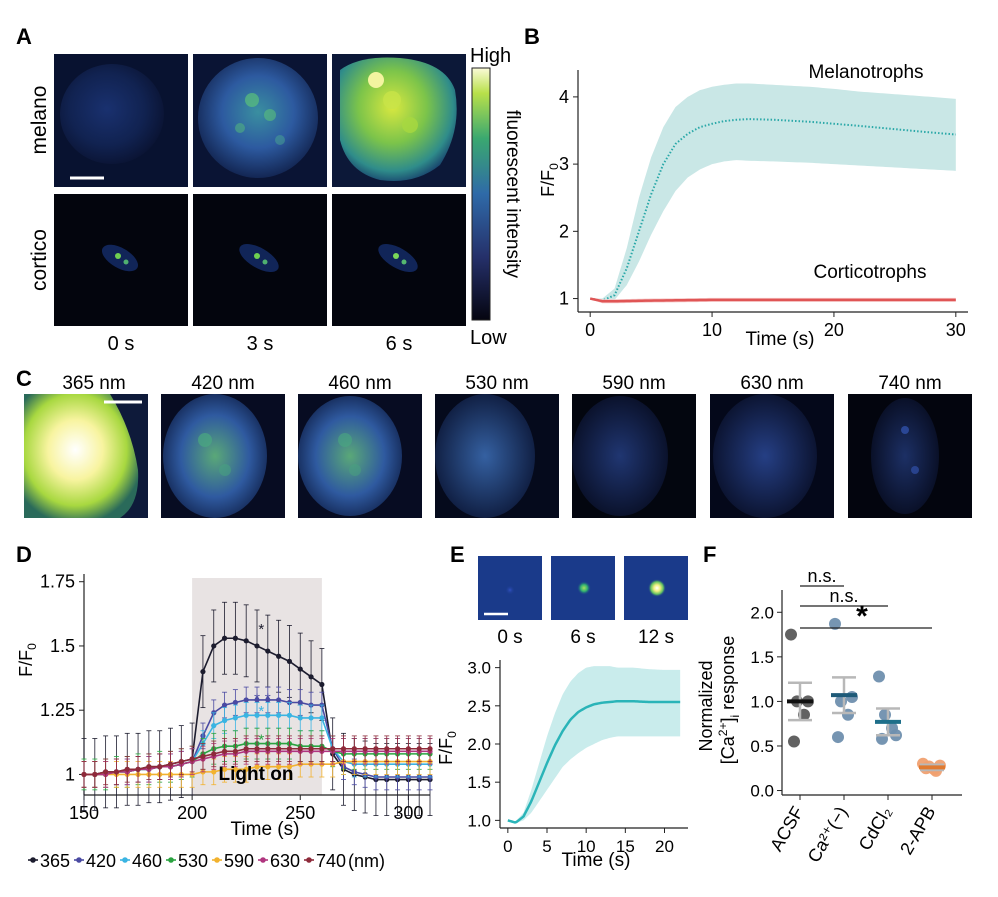  What do you see at coordinates (875, 828) in the screenshot?
I see `x-tick-label: CdCl₂` at bounding box center [875, 828].